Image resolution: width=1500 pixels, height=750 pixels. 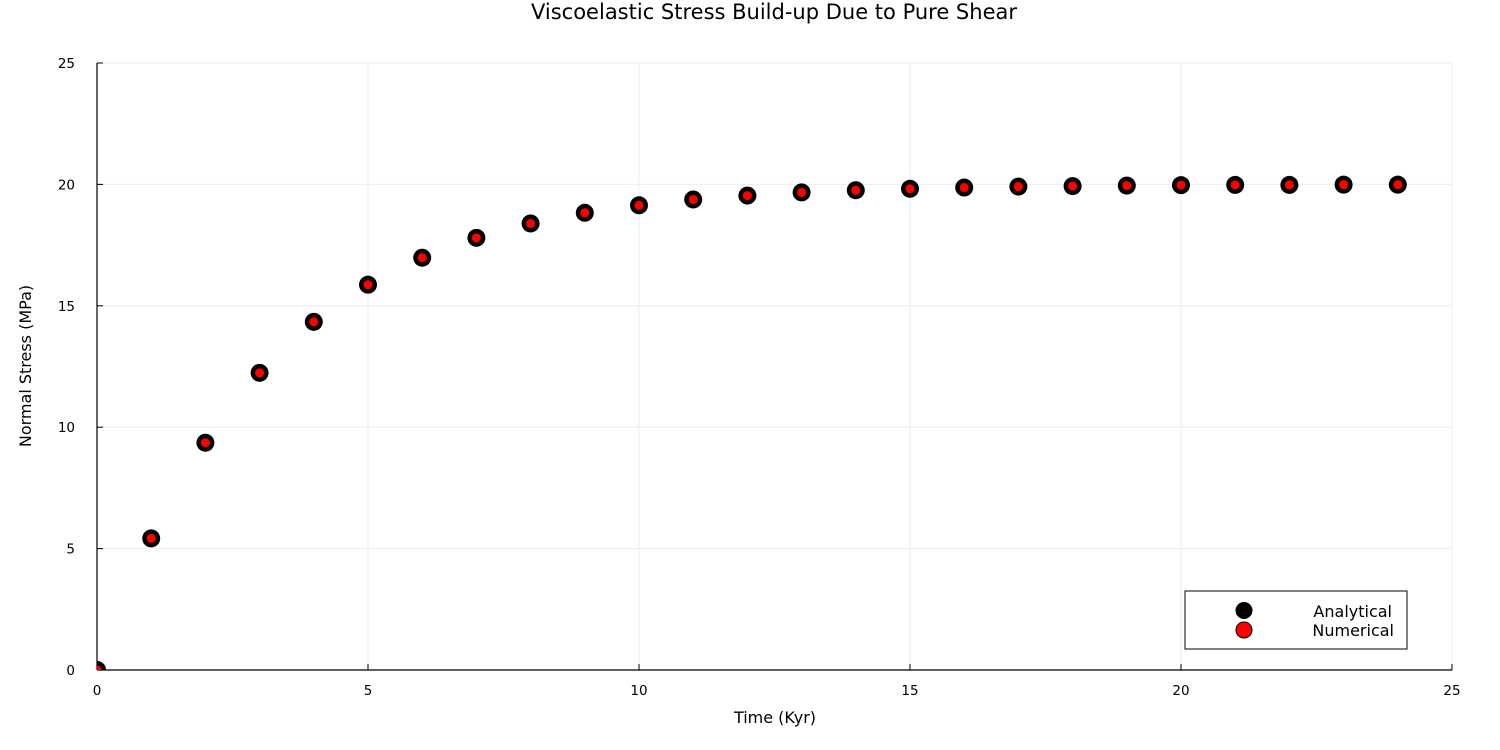 What do you see at coordinates (368, 691) in the screenshot?
I see `x-tick-label: 5` at bounding box center [368, 691].